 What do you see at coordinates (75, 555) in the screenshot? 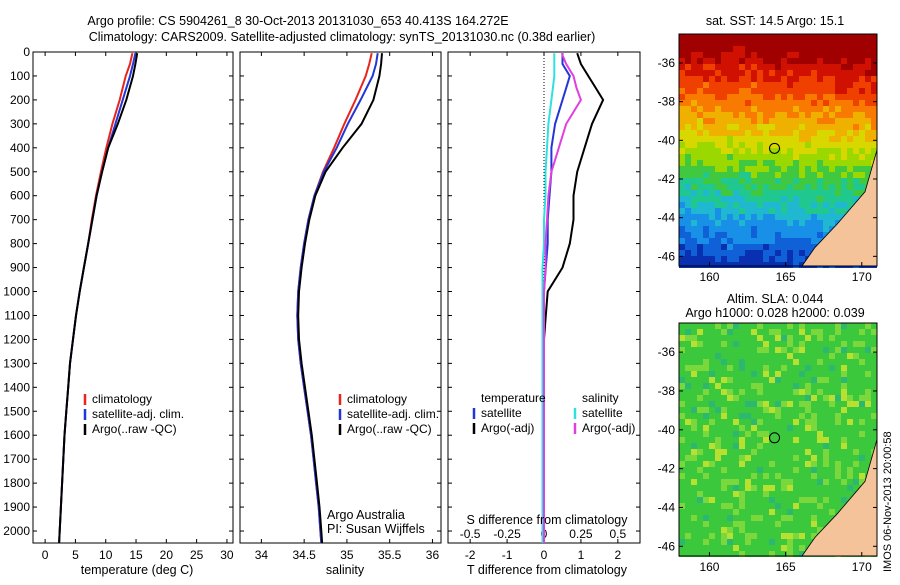
I see `temp-xtick-label: 5` at bounding box center [75, 555].